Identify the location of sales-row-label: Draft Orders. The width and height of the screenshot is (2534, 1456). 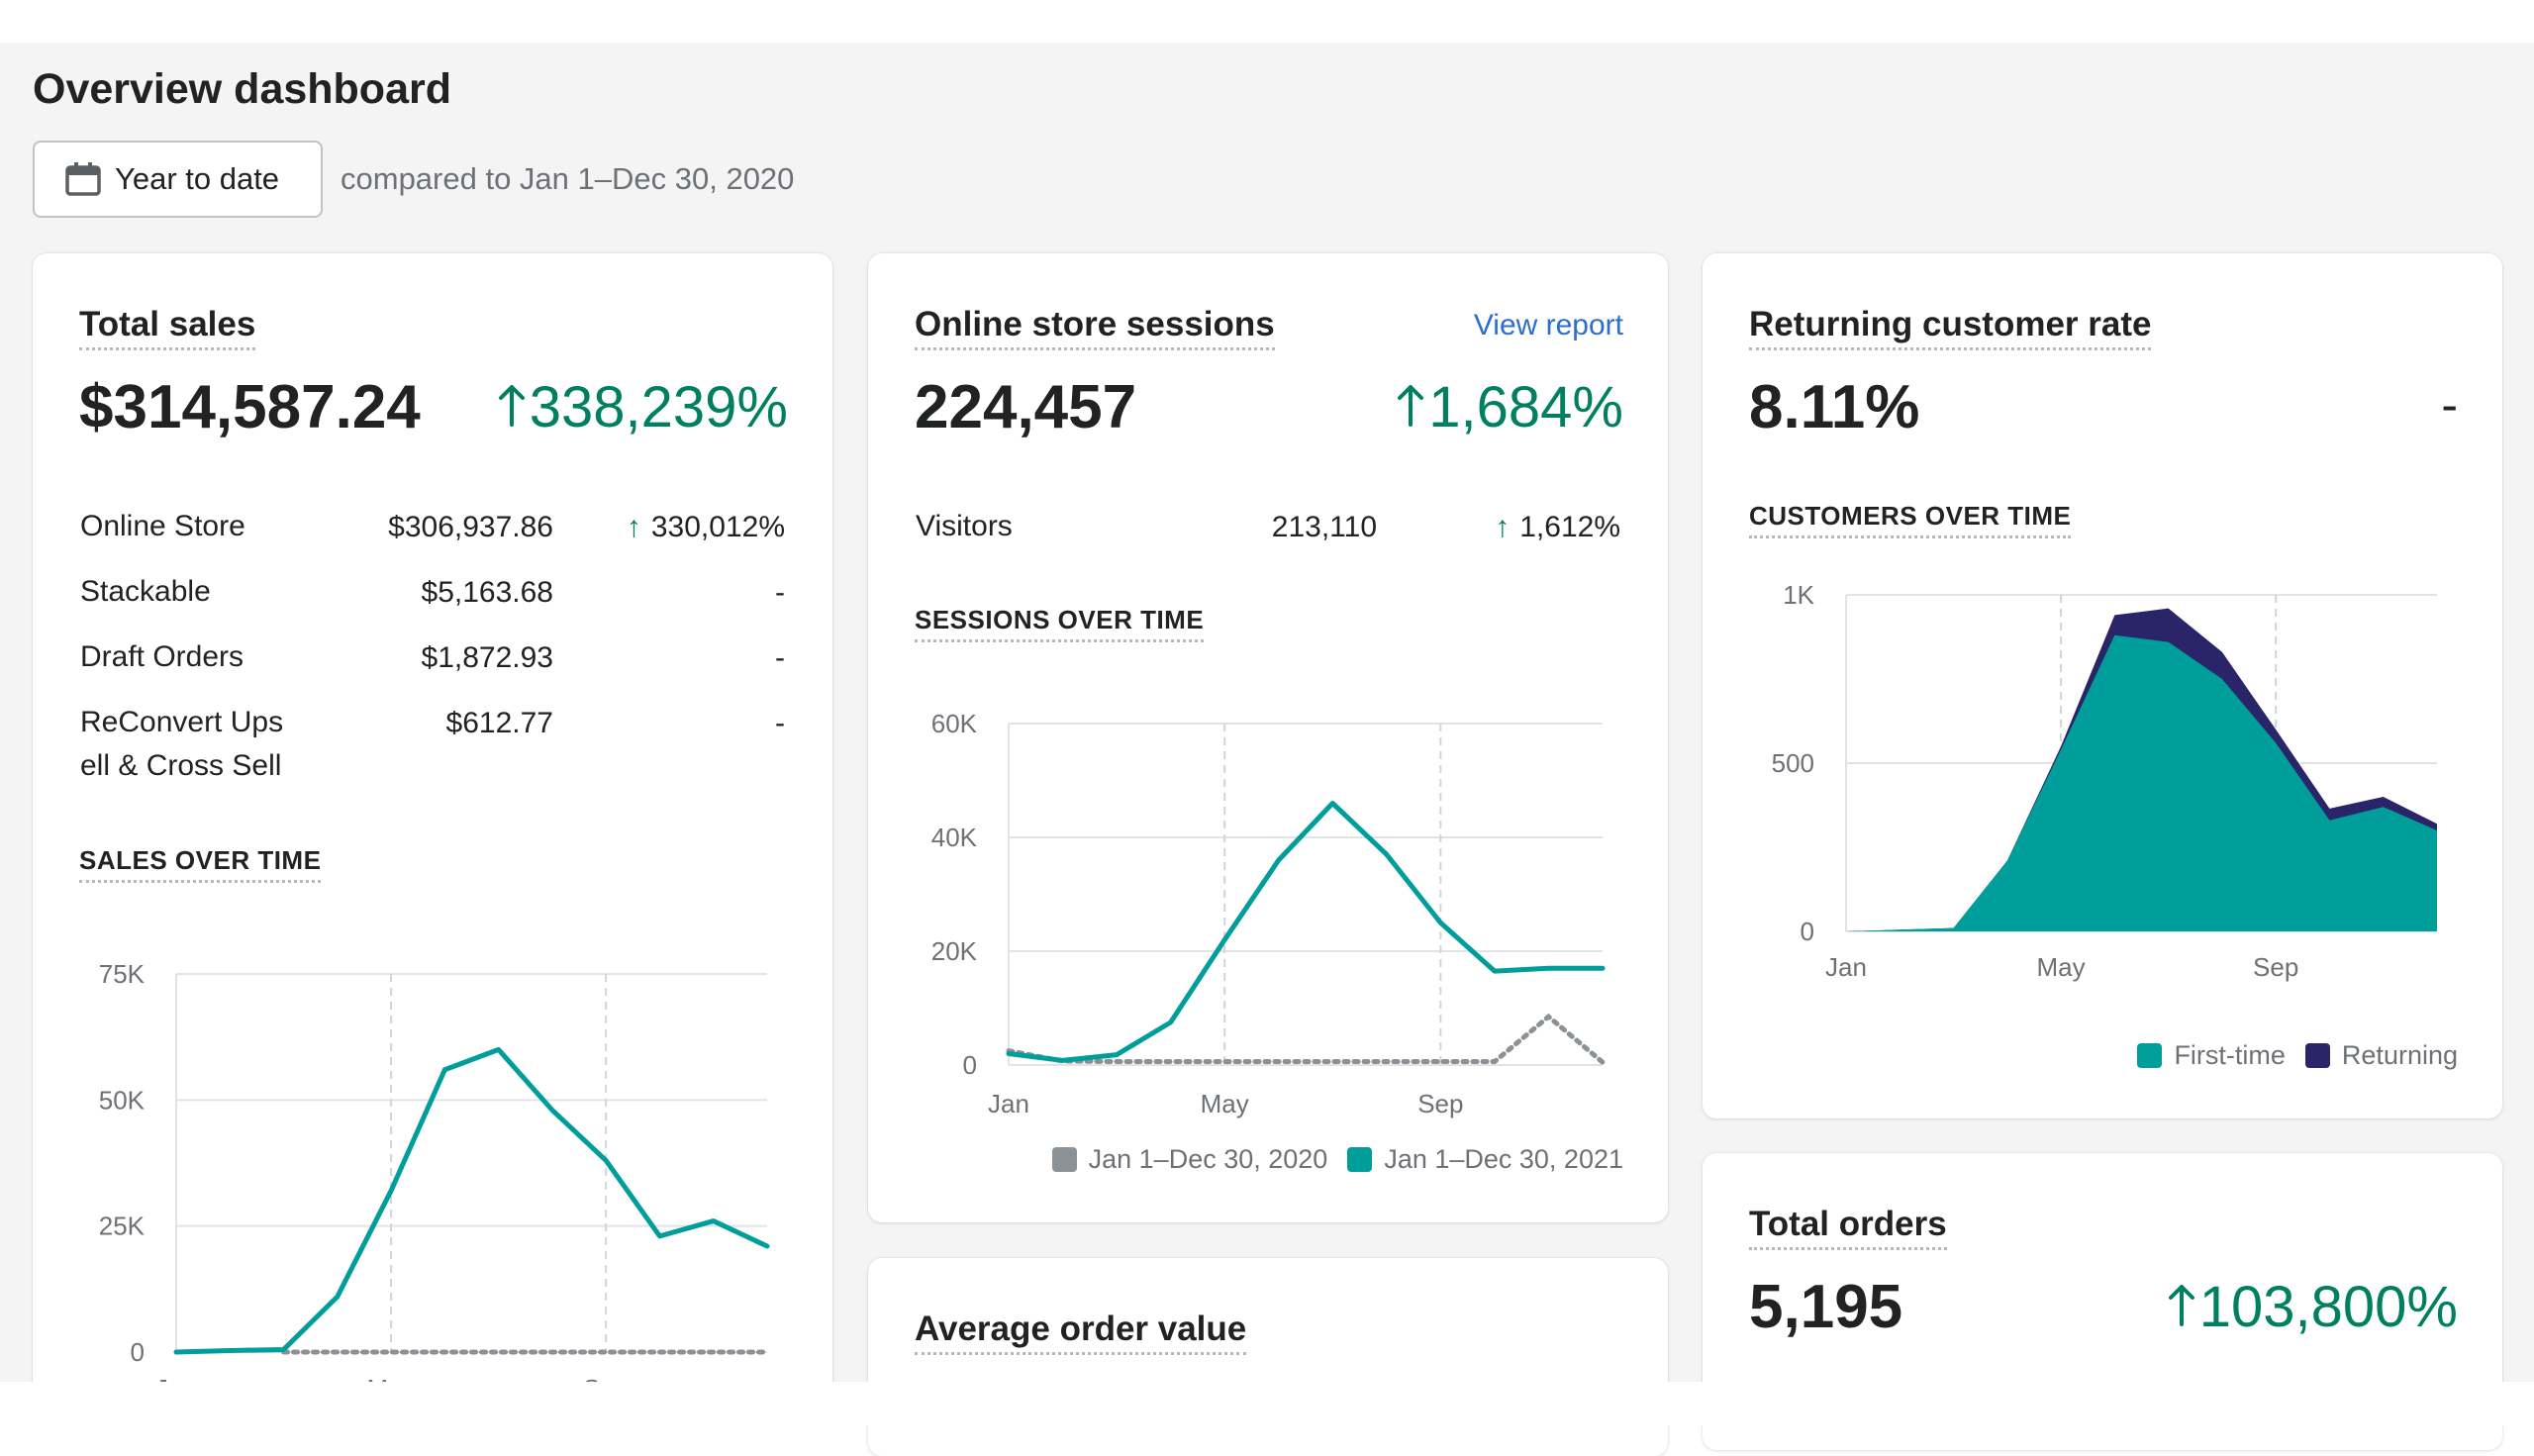
(162, 657).